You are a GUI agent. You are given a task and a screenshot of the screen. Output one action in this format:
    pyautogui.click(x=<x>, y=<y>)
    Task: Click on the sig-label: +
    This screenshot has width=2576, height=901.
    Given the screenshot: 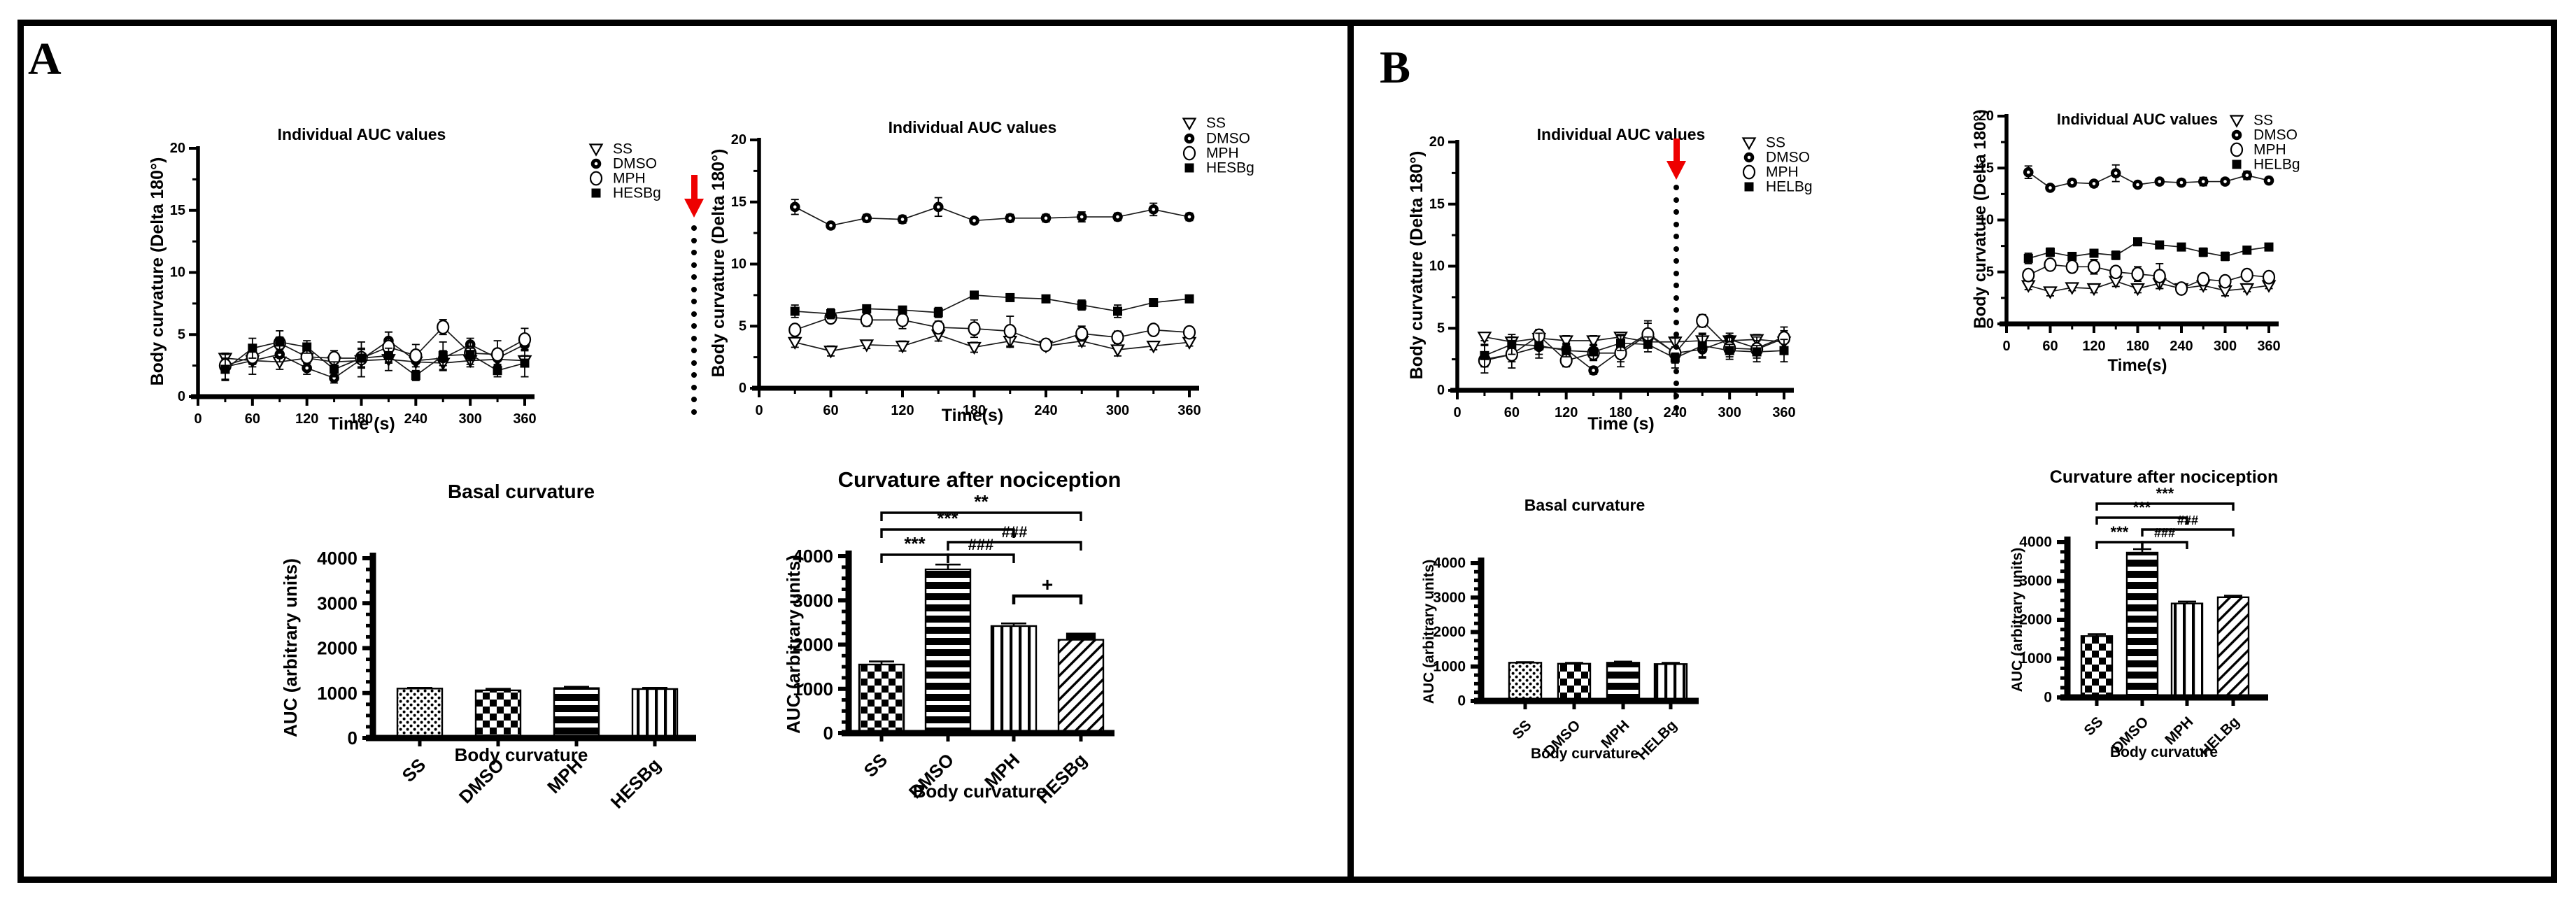 What is the action you would take?
    pyautogui.click(x=1047, y=584)
    